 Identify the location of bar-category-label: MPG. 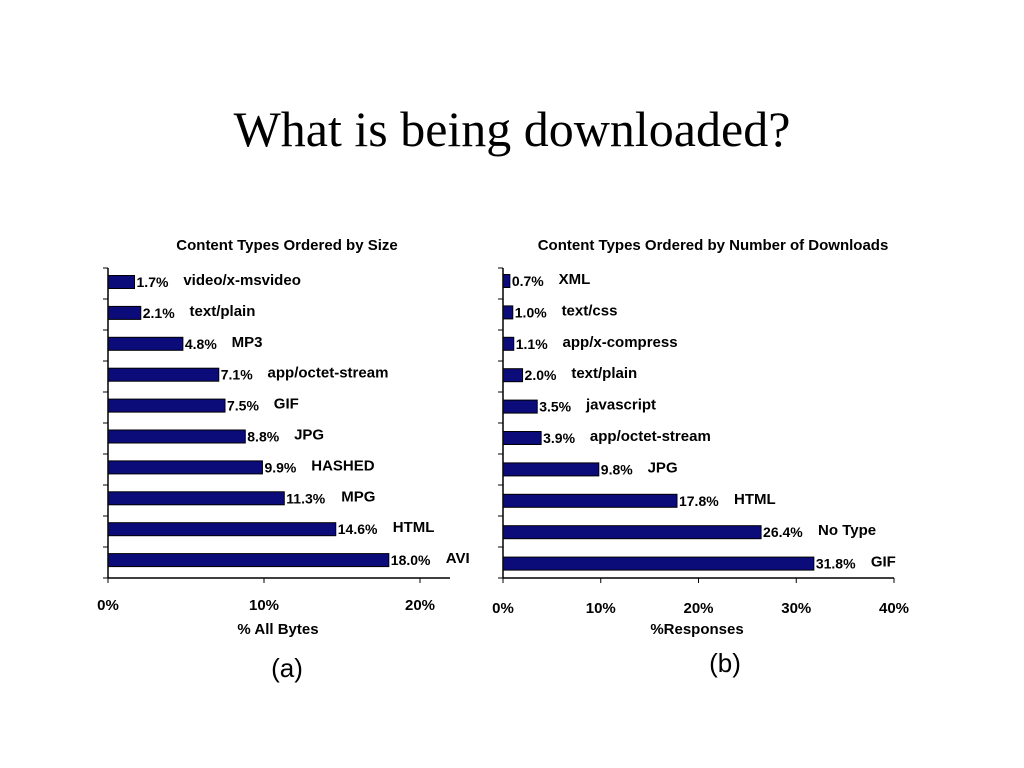
(358, 496).